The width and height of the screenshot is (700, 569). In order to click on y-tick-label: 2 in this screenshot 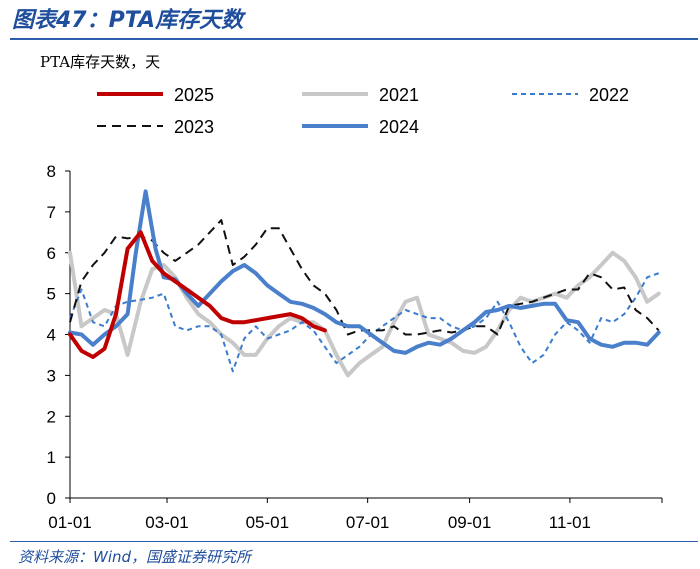, I will do `click(51, 416)`.